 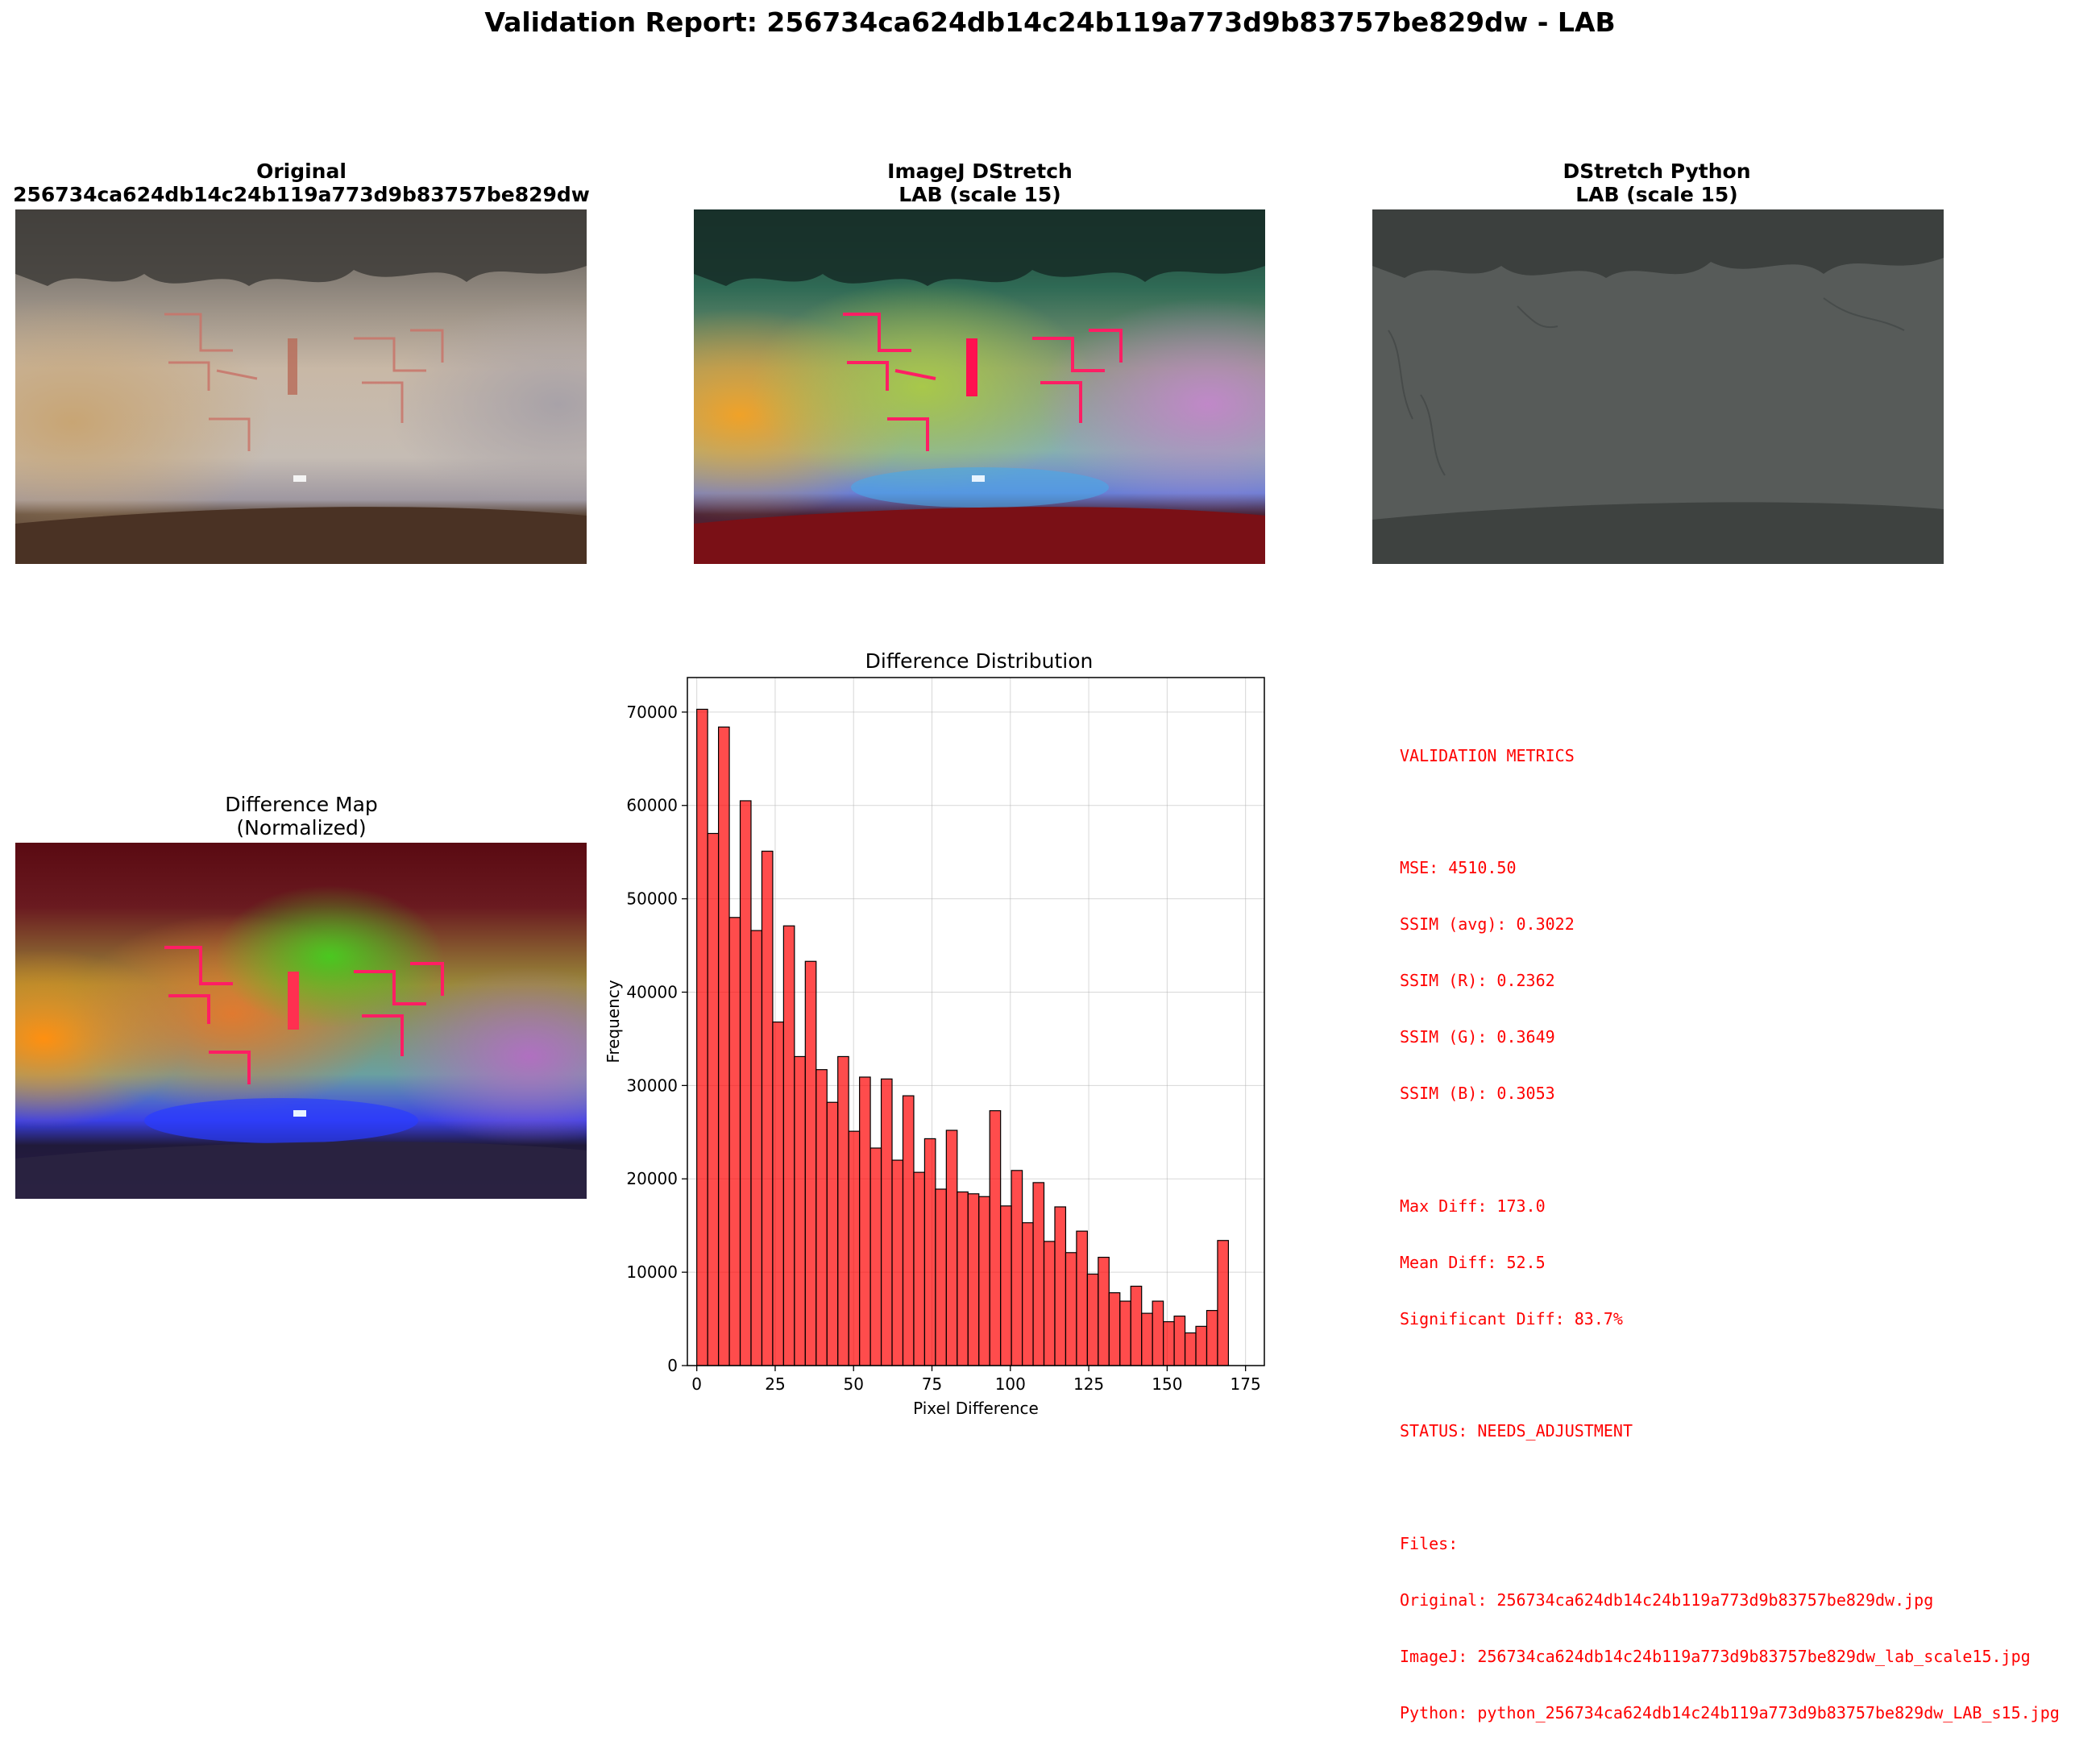 I want to click on metric-ssim-avg: SSIM (avg): 0.3022, so click(x=1487, y=924).